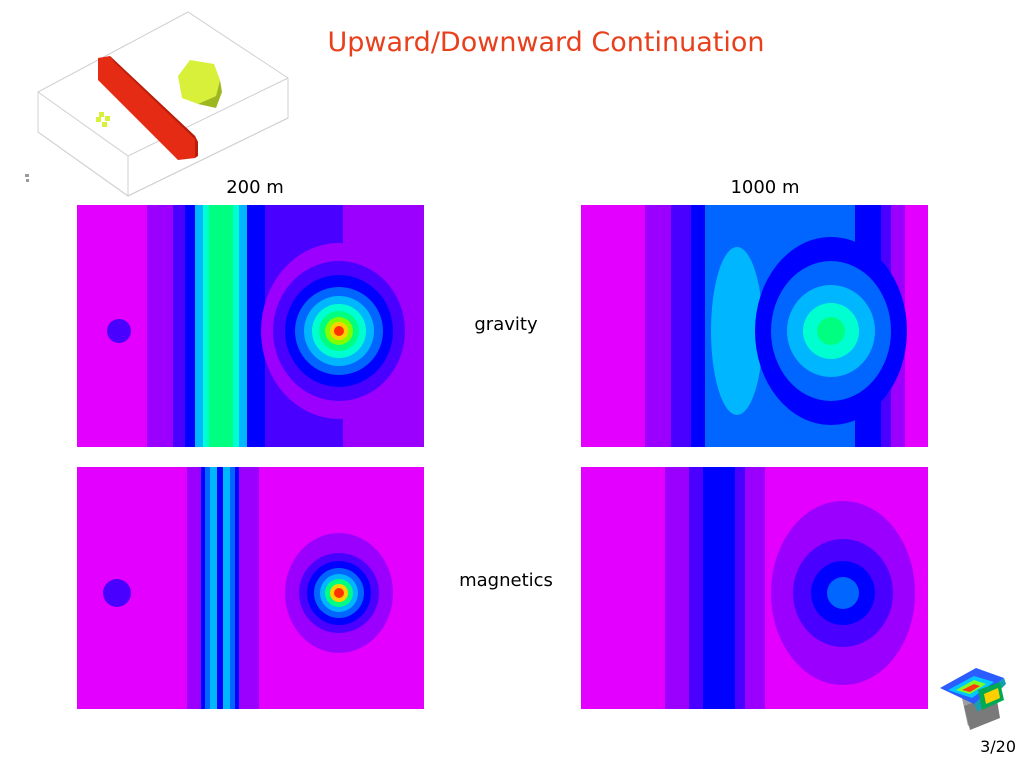 The image size is (1024, 768). I want to click on model-figure, so click(159, 101).